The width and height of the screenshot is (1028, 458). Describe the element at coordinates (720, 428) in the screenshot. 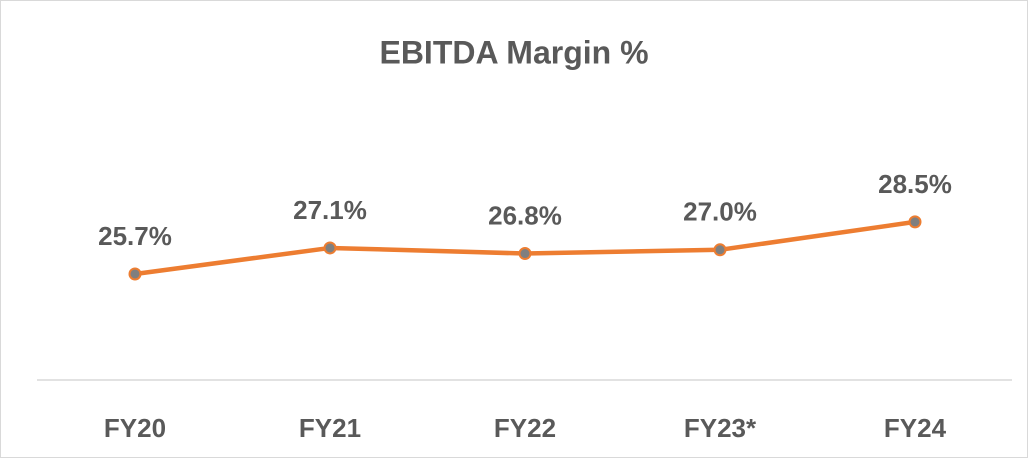

I see `x-tick-label: FY23*` at that location.